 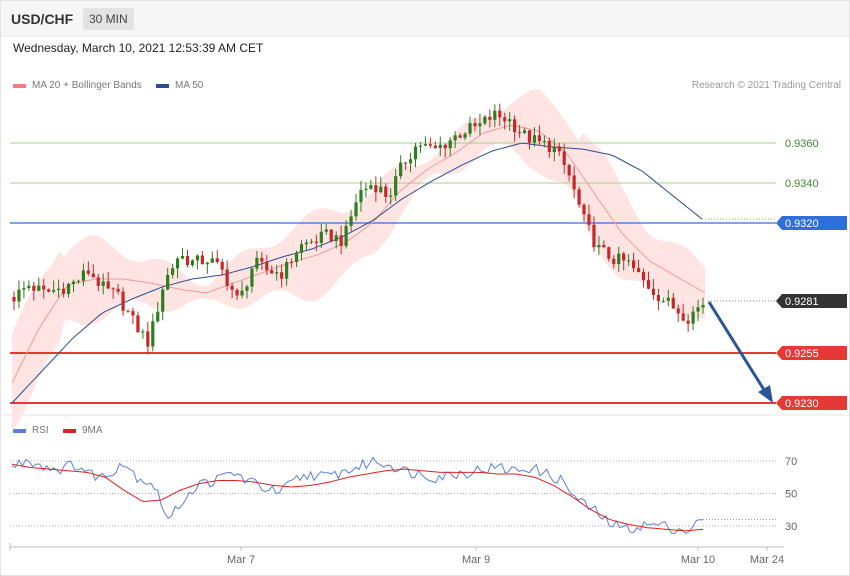 I want to click on legend-ma50-label: MA 50, so click(x=189, y=85).